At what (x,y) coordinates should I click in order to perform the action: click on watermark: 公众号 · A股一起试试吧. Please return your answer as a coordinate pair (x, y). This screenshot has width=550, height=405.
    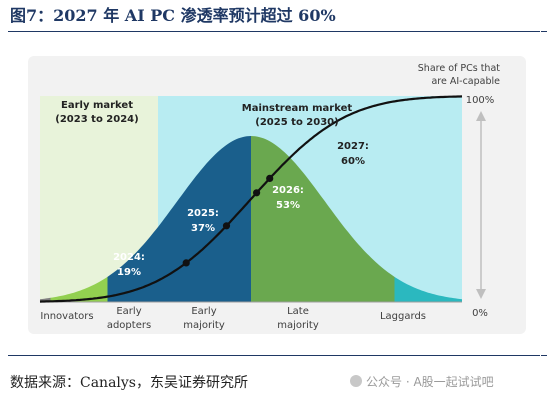
    Looking at the image, I should click on (422, 381).